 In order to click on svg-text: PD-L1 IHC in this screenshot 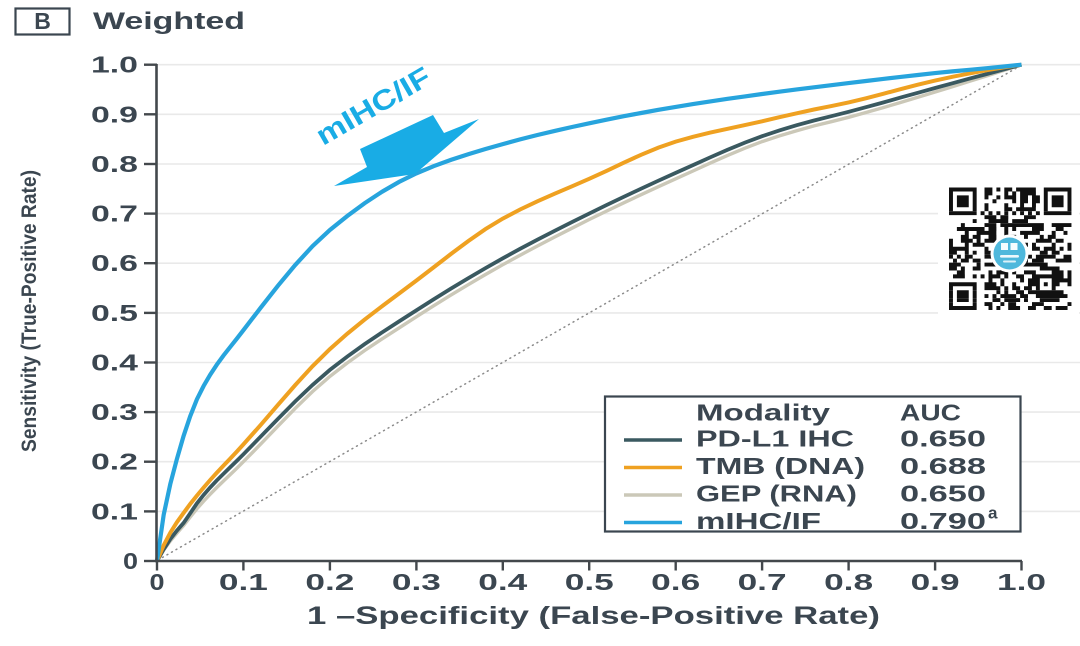, I will do `click(775, 439)`.